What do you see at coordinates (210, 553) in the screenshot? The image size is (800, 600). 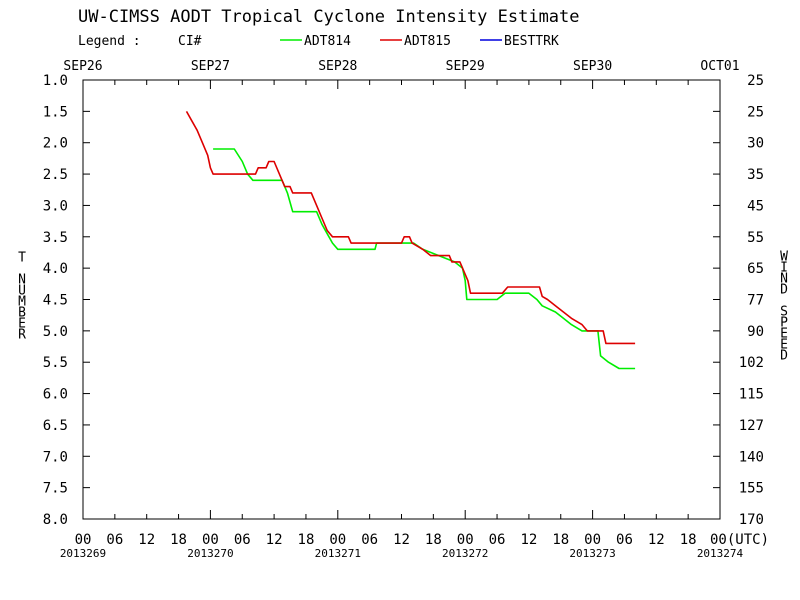 I see `bottom-julian-label: 2013270` at bounding box center [210, 553].